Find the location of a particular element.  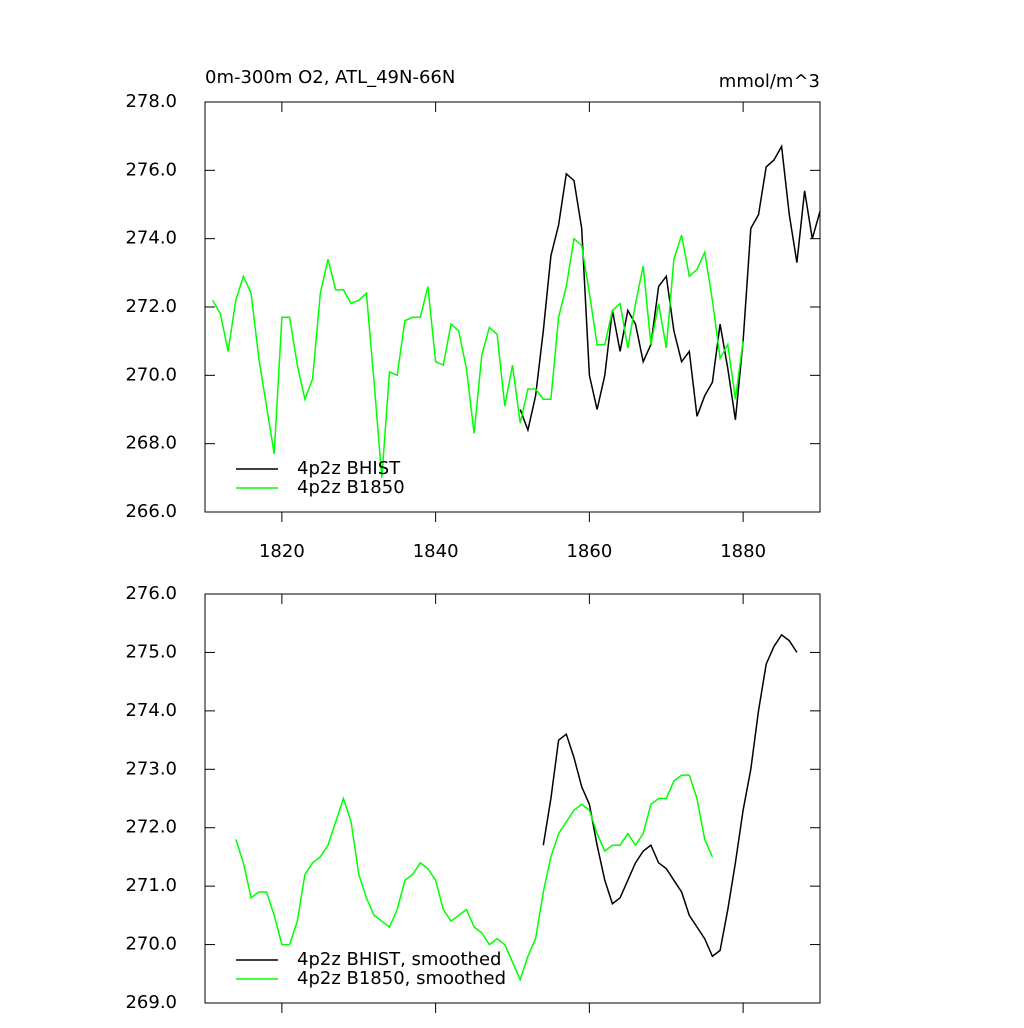

legend-label: 4p2z B1850, smoothed is located at coordinates (401, 978).